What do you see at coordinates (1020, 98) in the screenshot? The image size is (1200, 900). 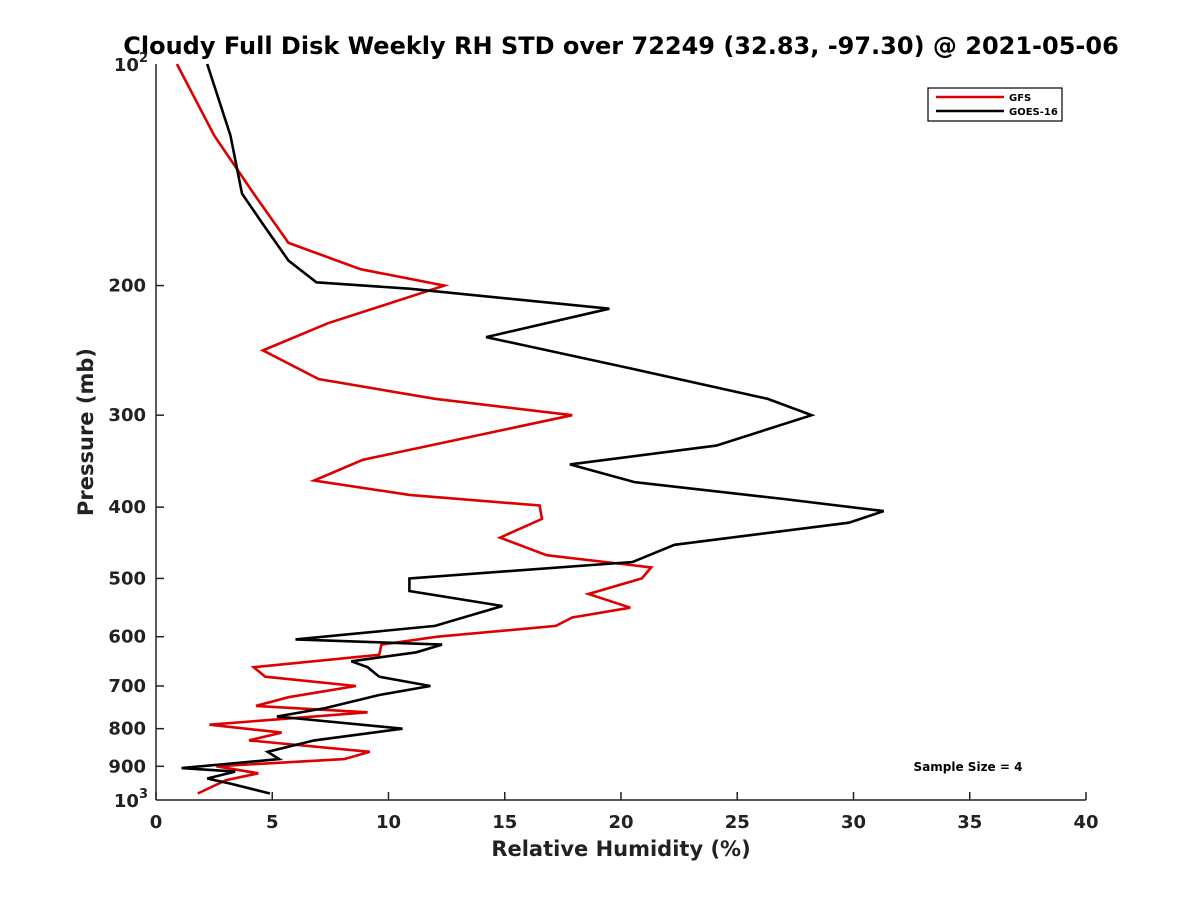 I see `legend-label-gfs: GFS` at bounding box center [1020, 98].